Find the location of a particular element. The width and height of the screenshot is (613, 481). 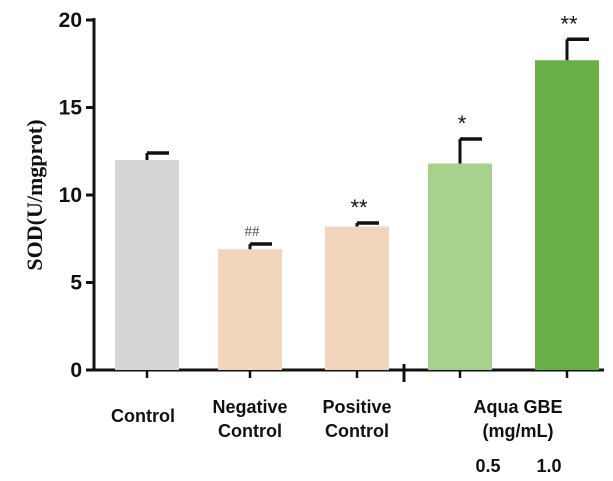

y-tick-label: 15 is located at coordinates (71, 108).